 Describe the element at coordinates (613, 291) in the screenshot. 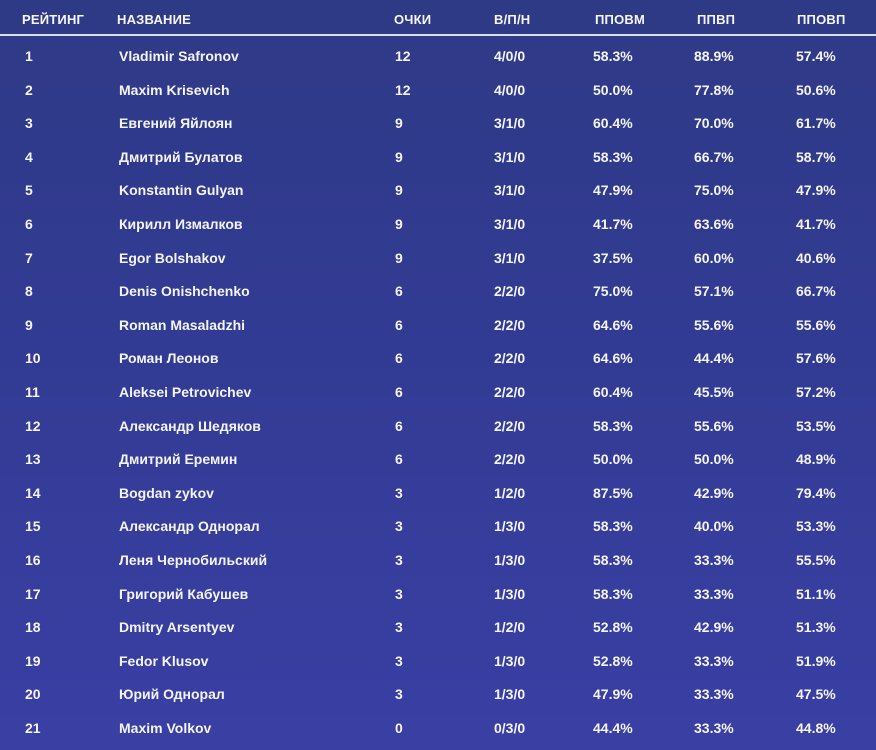

I see `cell-ppovm: 75.0%` at that location.